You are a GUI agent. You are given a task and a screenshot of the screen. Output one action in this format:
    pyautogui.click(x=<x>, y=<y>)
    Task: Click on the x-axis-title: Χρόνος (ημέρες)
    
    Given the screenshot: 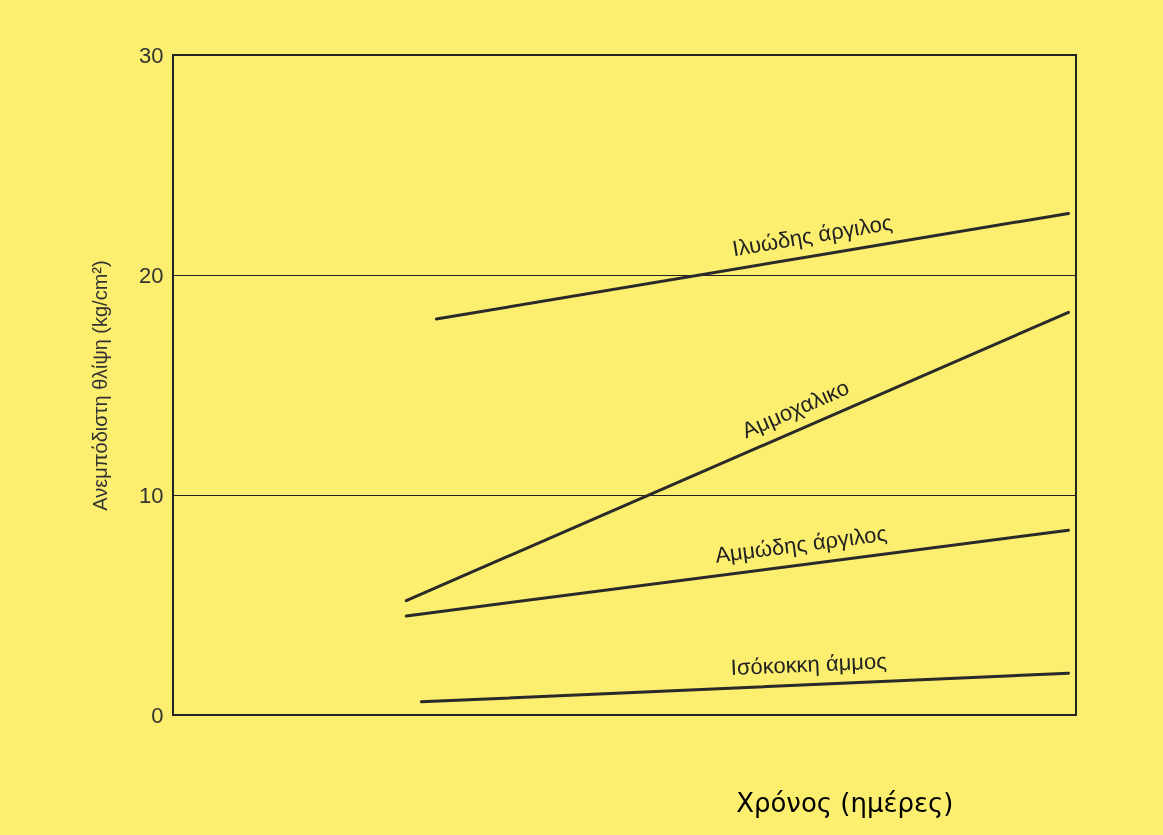 What is the action you would take?
    pyautogui.click(x=845, y=802)
    